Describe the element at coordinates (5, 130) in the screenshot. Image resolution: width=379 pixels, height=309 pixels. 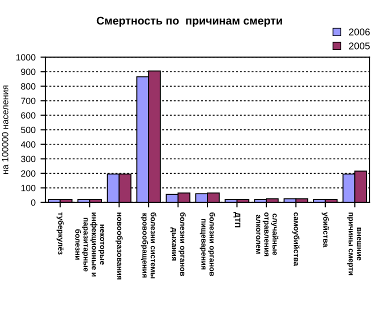
I see `y-axis-title: на 100000 населения` at that location.